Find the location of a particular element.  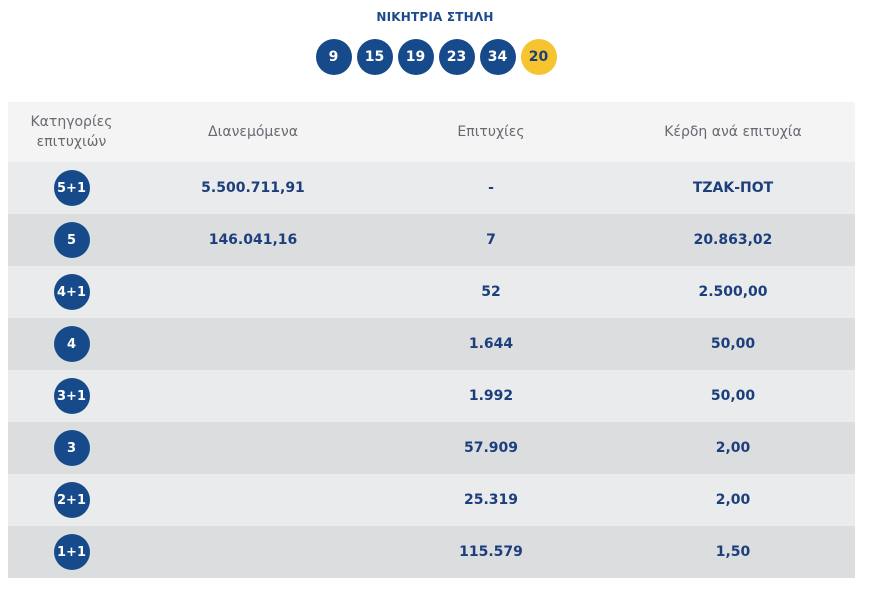

table-row: 3+1 1.992 50,00 is located at coordinates (431, 396).